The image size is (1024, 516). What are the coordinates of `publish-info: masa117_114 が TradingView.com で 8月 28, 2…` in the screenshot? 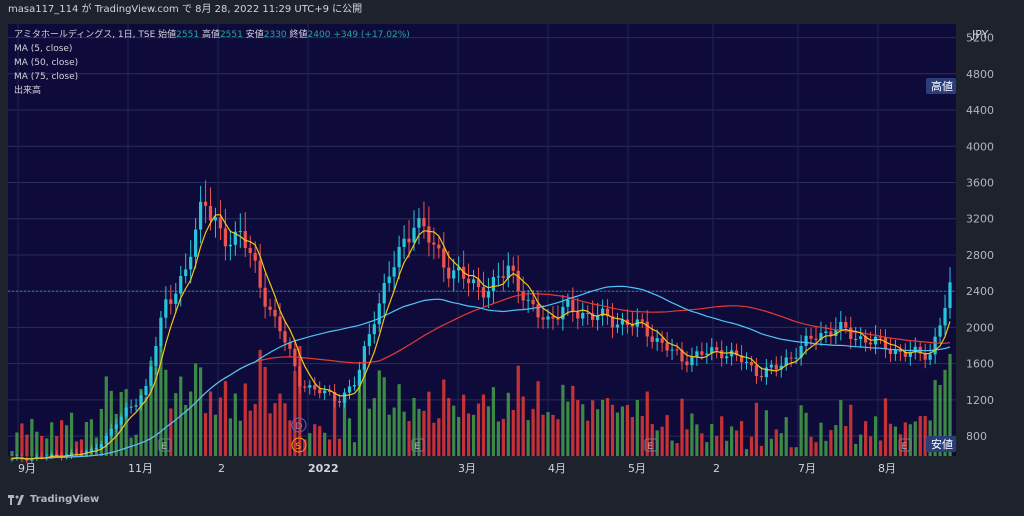 It's located at (185, 9).